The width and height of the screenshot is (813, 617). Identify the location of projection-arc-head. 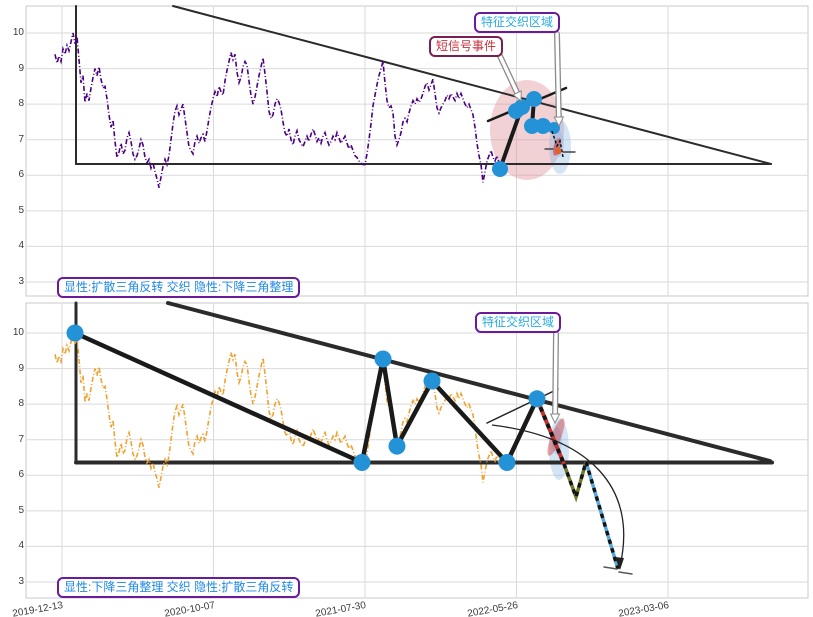
(619, 563).